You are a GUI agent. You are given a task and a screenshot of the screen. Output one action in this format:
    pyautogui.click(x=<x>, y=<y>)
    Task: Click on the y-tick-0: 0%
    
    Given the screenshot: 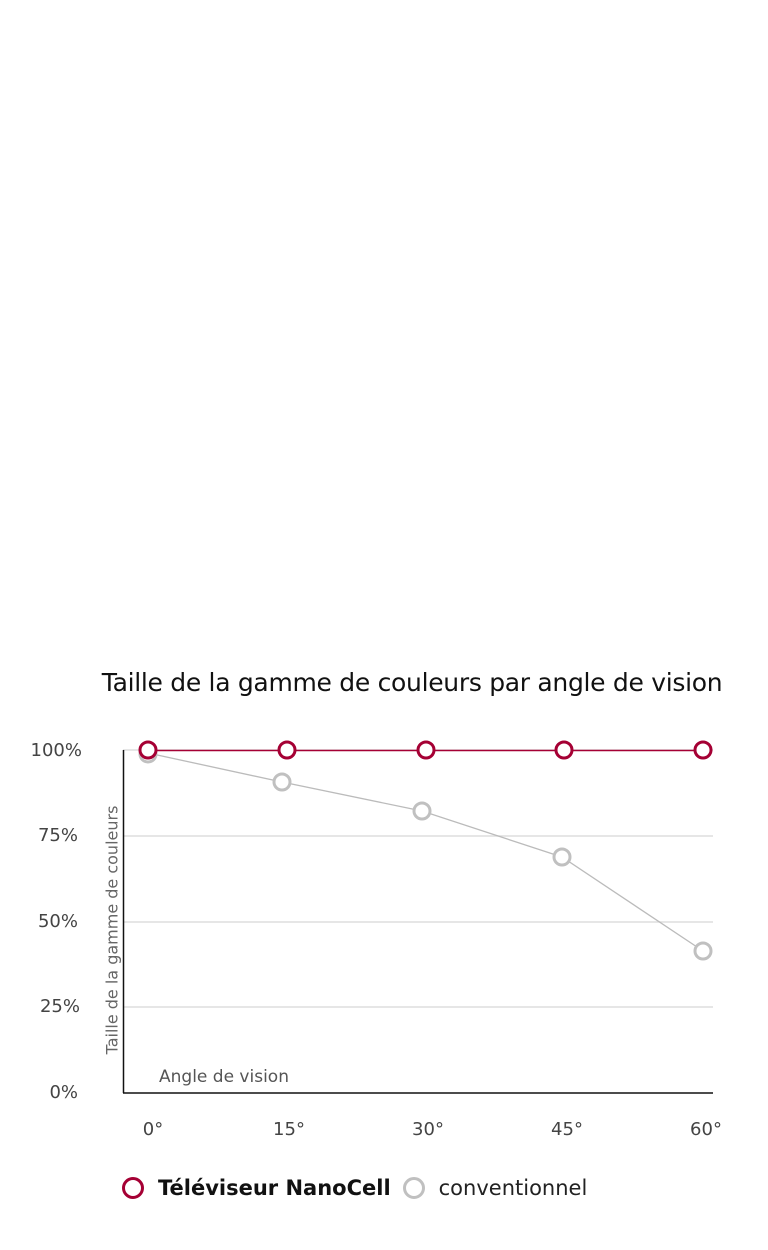 What is the action you would take?
    pyautogui.click(x=63, y=1092)
    